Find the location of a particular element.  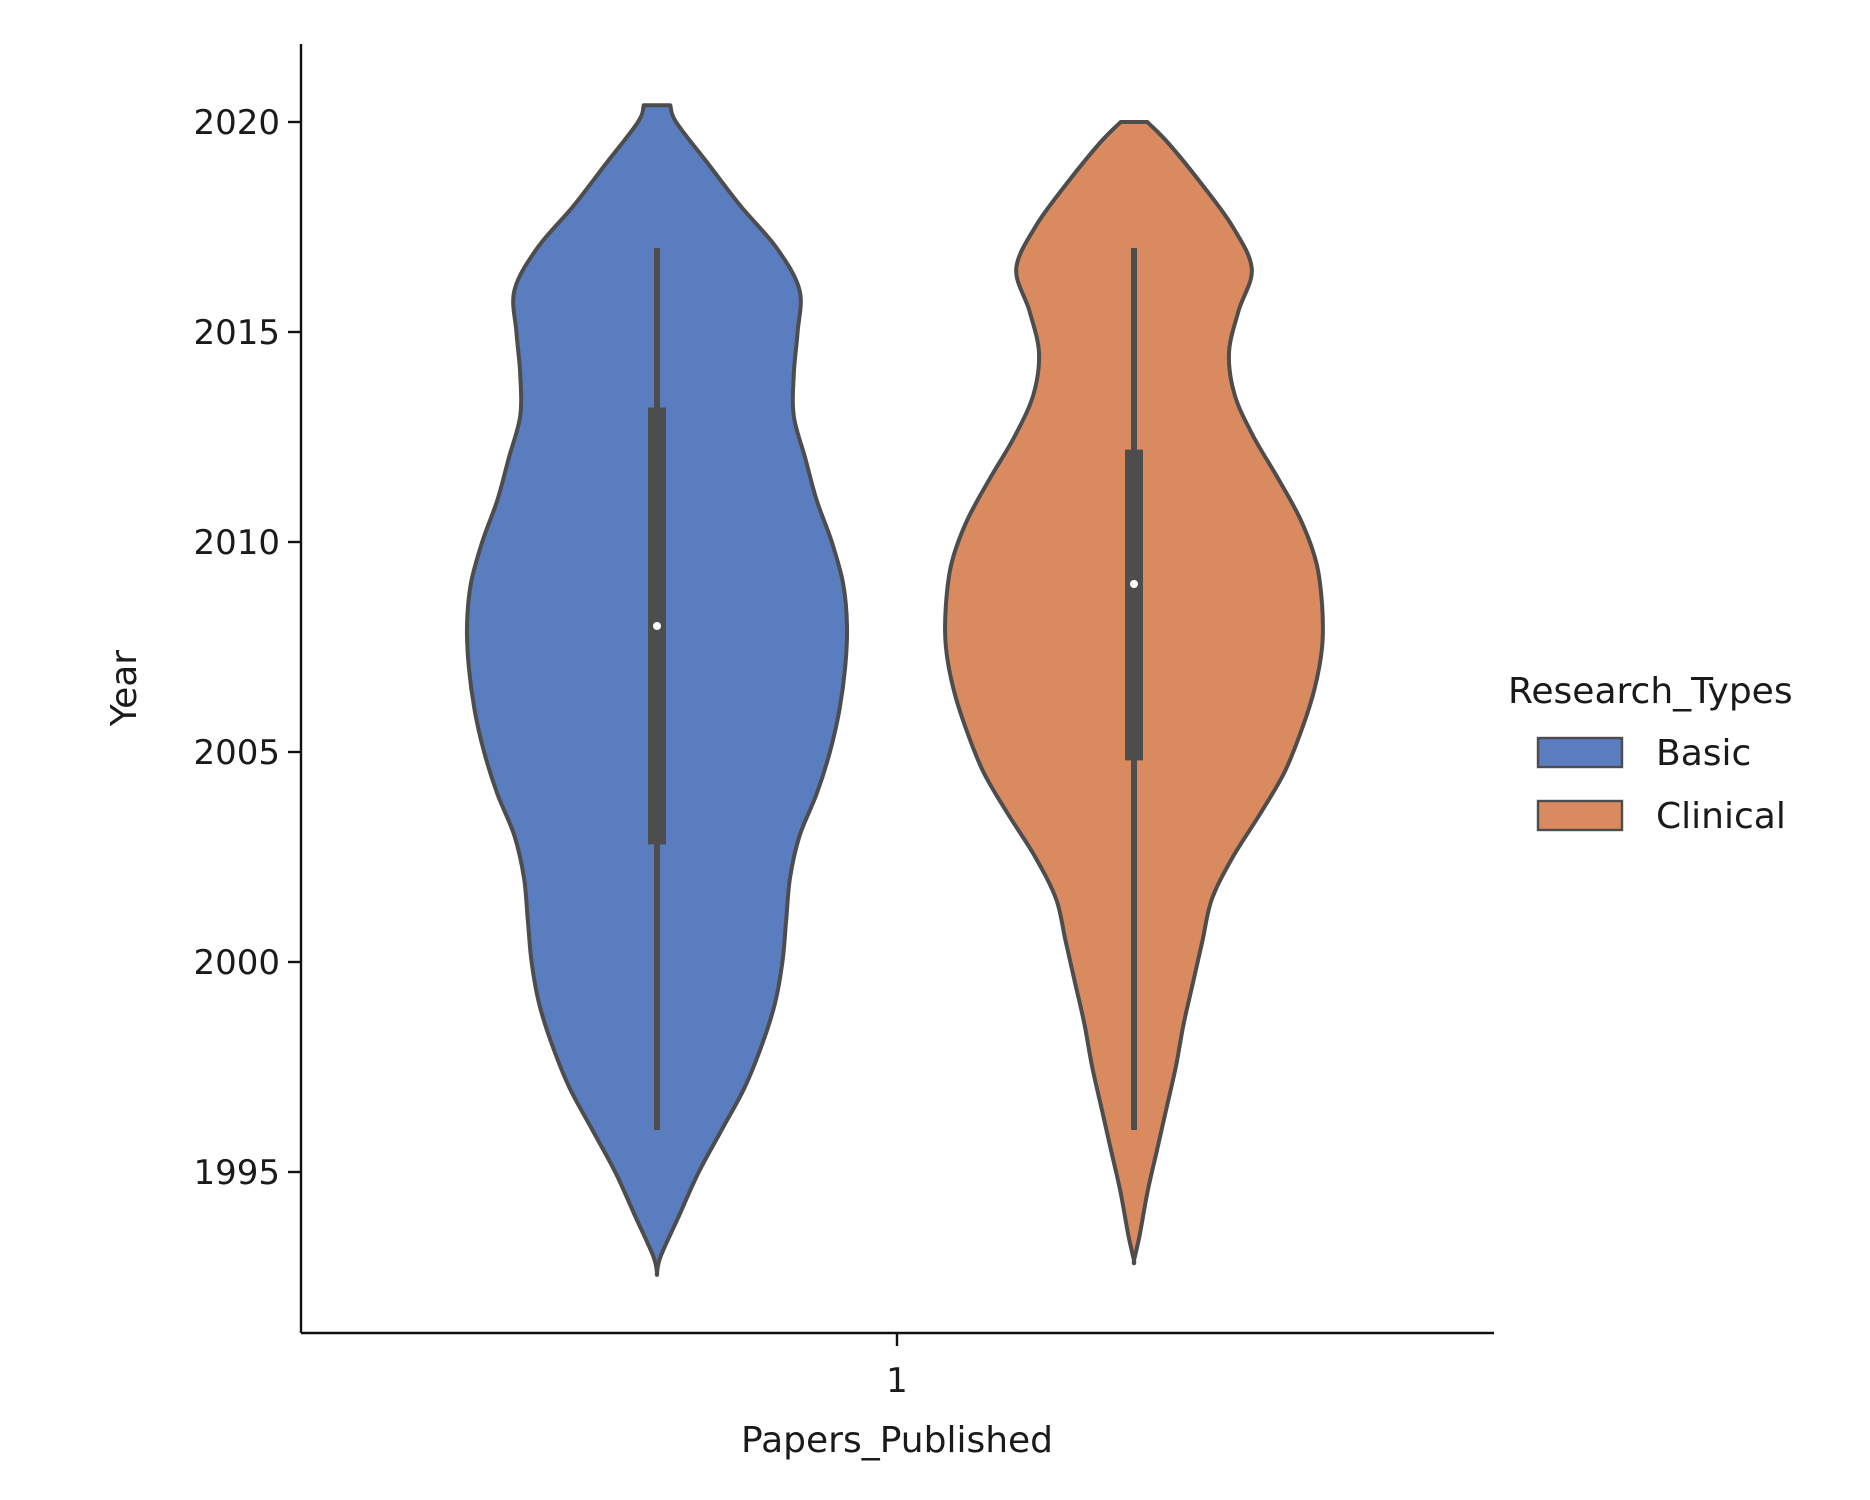

y-axis-title: Year is located at coordinates (124, 688).